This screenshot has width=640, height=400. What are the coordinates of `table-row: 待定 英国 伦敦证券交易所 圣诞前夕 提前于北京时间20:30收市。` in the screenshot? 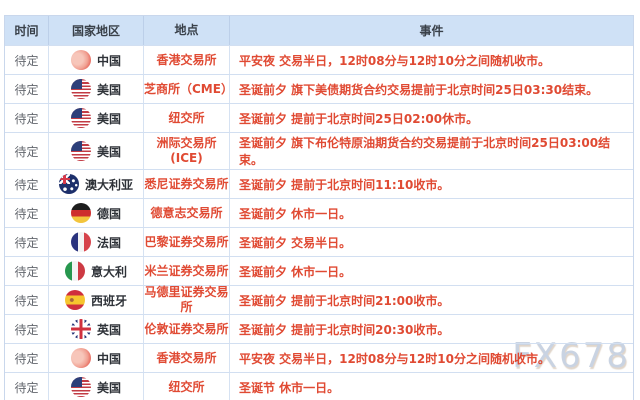 It's located at (319, 328).